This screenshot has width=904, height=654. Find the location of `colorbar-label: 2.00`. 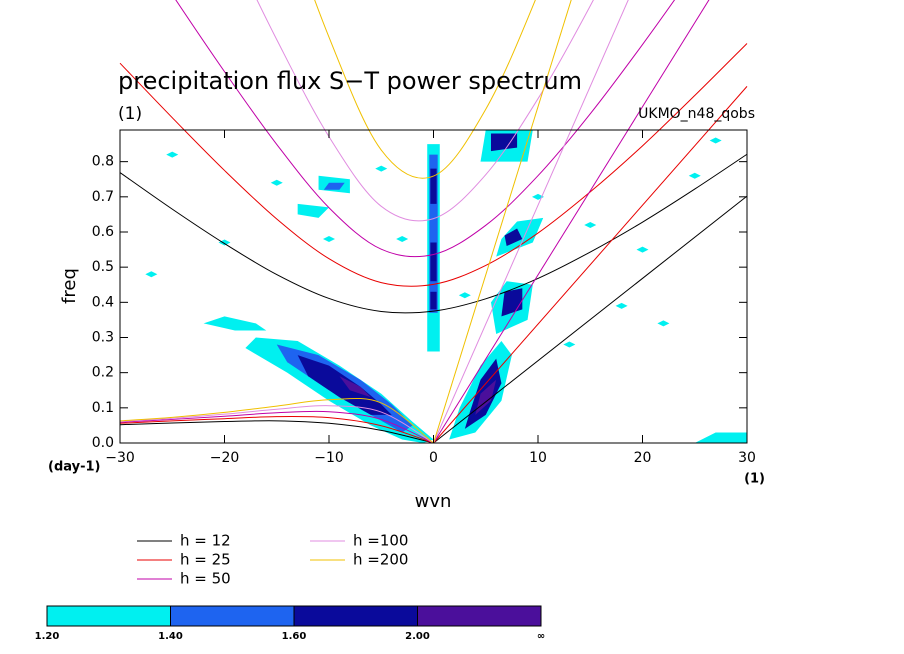

colorbar-label: 2.00 is located at coordinates (417, 636).